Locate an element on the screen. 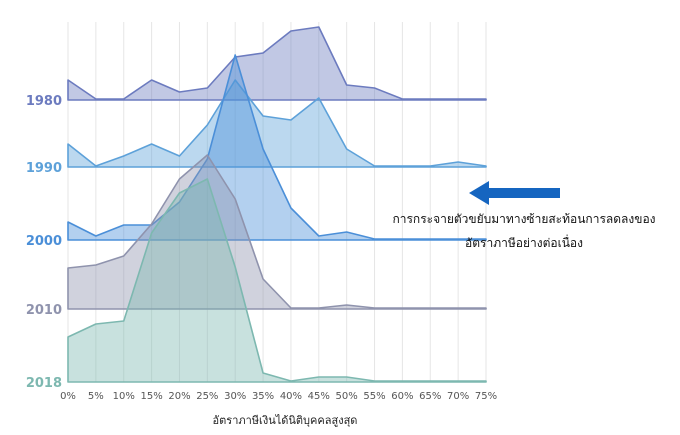 This screenshot has height=435, width=680. ridge-area-1990 is located at coordinates (277, 123).